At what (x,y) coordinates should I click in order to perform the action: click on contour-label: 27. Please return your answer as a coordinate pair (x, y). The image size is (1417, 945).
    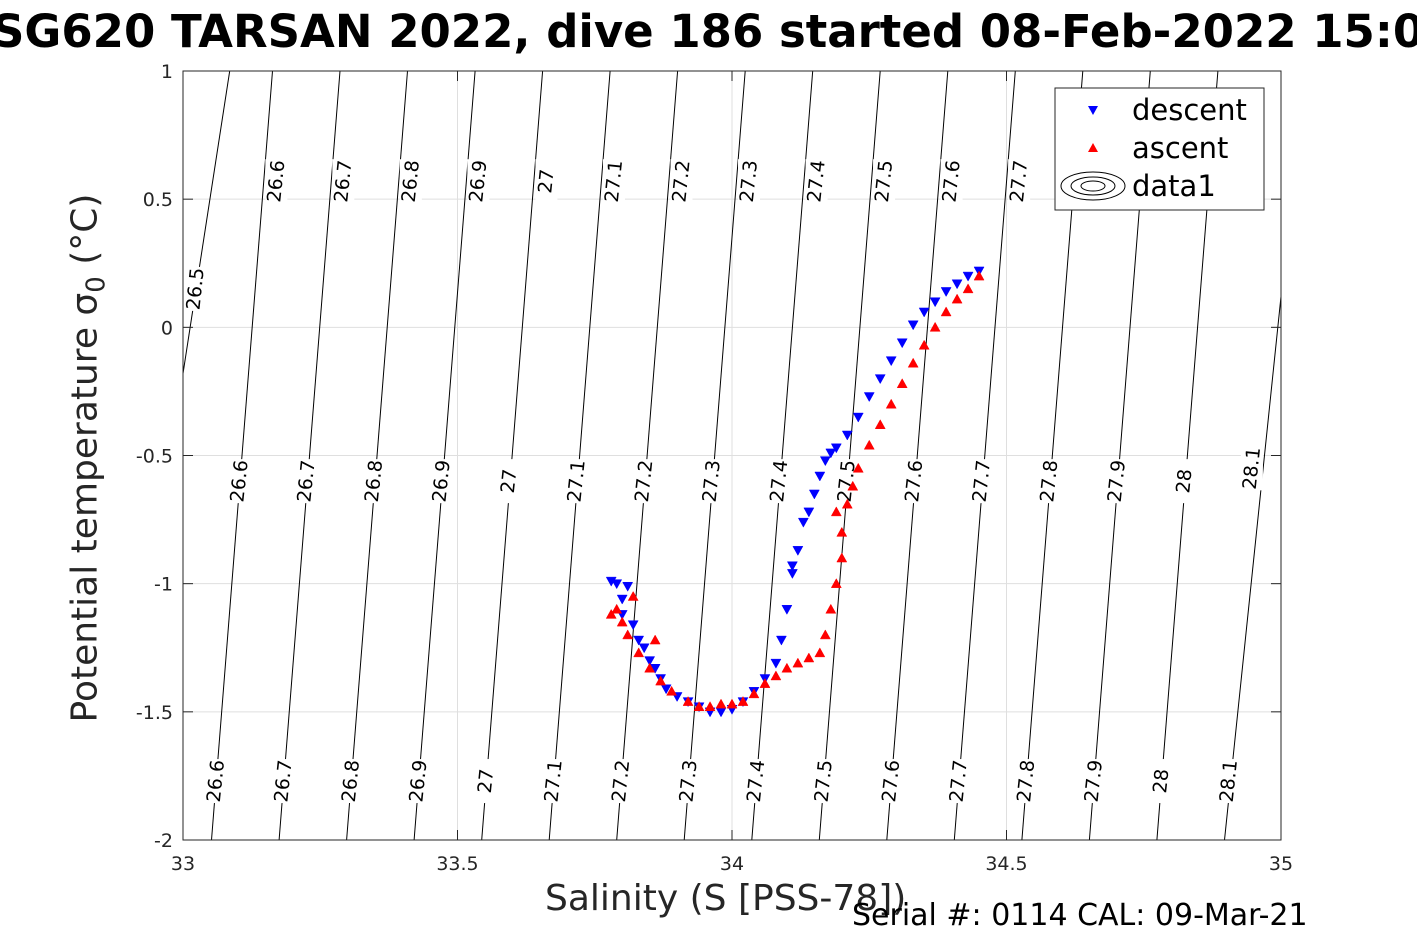
    Looking at the image, I should click on (486, 781).